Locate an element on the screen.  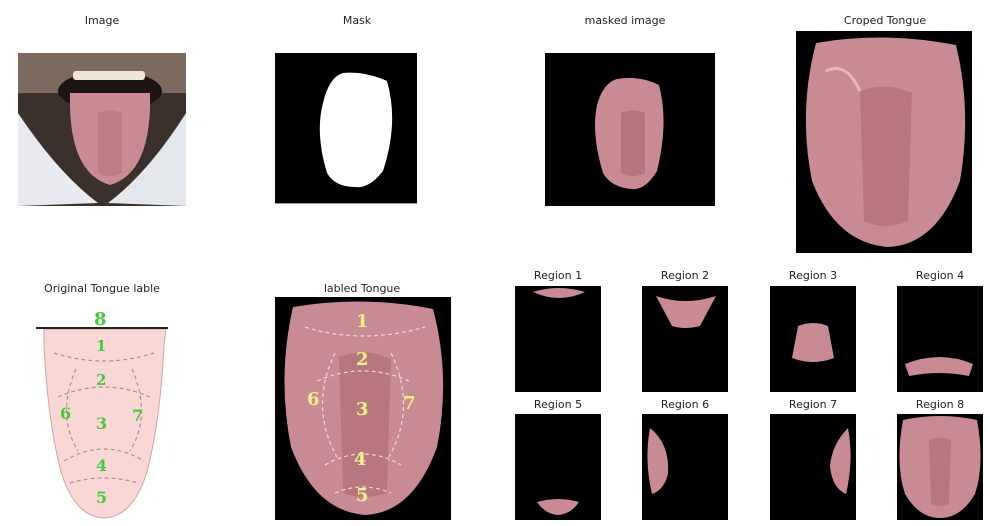
tongue-diagram-svg: 8 1 2 6 3 7 4 5 is located at coordinates (102, 414).